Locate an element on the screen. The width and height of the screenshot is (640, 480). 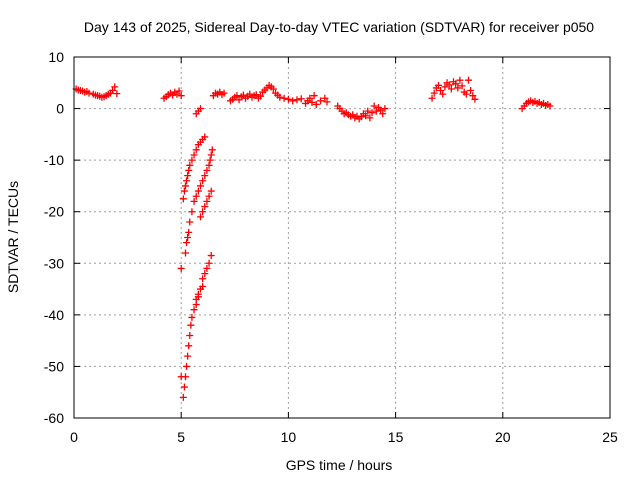
y-tick-label: -40 is located at coordinates (54, 315).